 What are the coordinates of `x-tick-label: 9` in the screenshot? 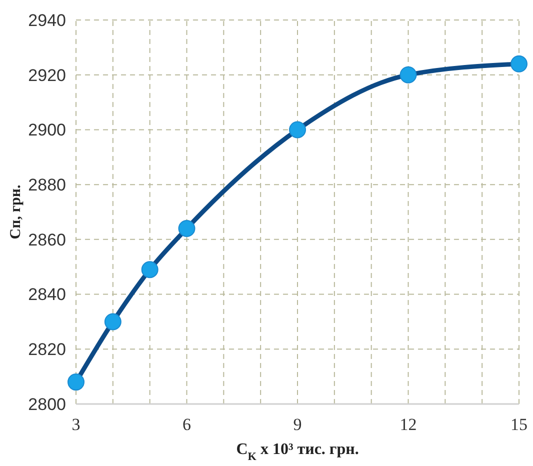 It's located at (297, 424).